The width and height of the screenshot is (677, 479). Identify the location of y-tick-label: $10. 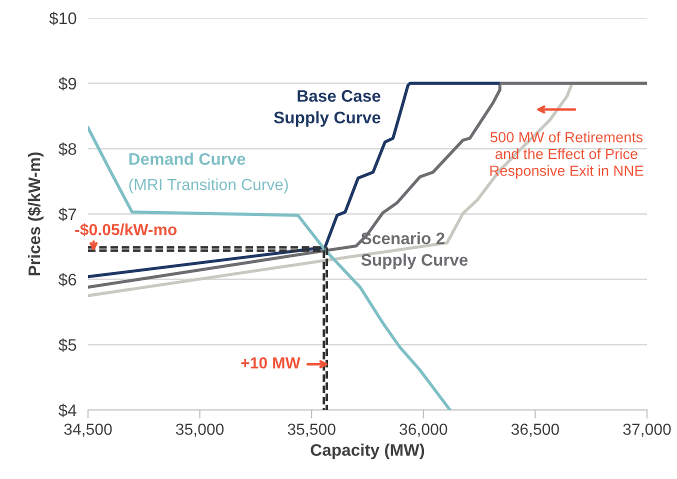
(62, 19).